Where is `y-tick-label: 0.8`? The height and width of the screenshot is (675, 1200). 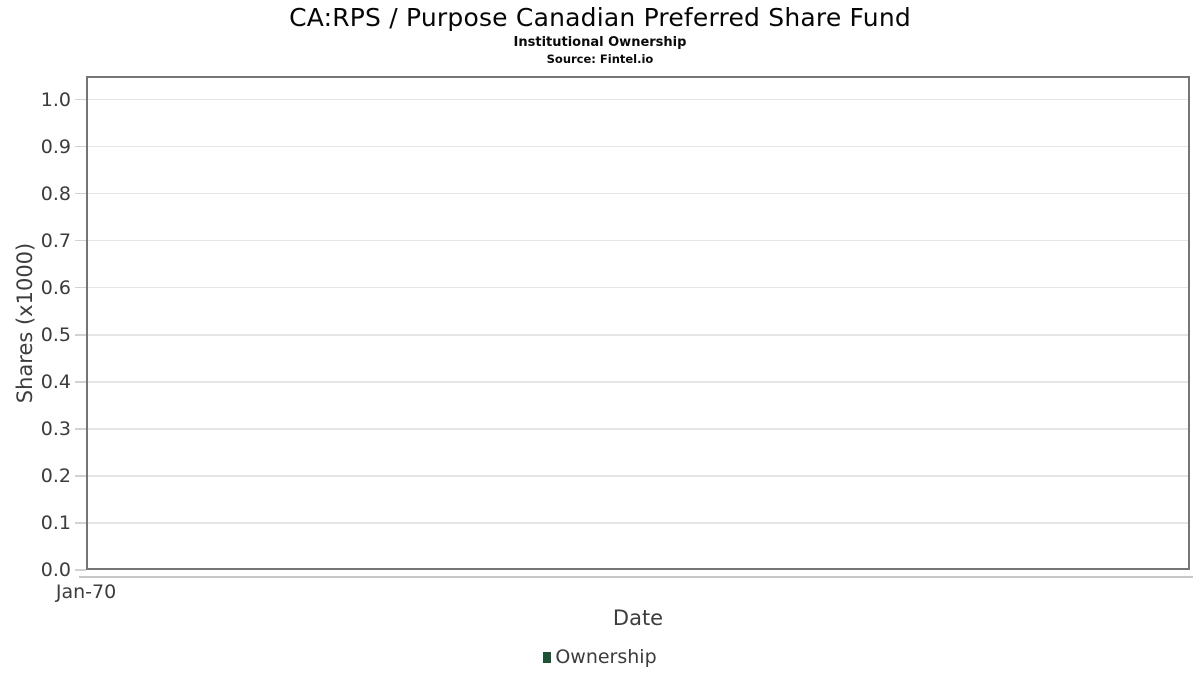
y-tick-label: 0.8 is located at coordinates (55, 193).